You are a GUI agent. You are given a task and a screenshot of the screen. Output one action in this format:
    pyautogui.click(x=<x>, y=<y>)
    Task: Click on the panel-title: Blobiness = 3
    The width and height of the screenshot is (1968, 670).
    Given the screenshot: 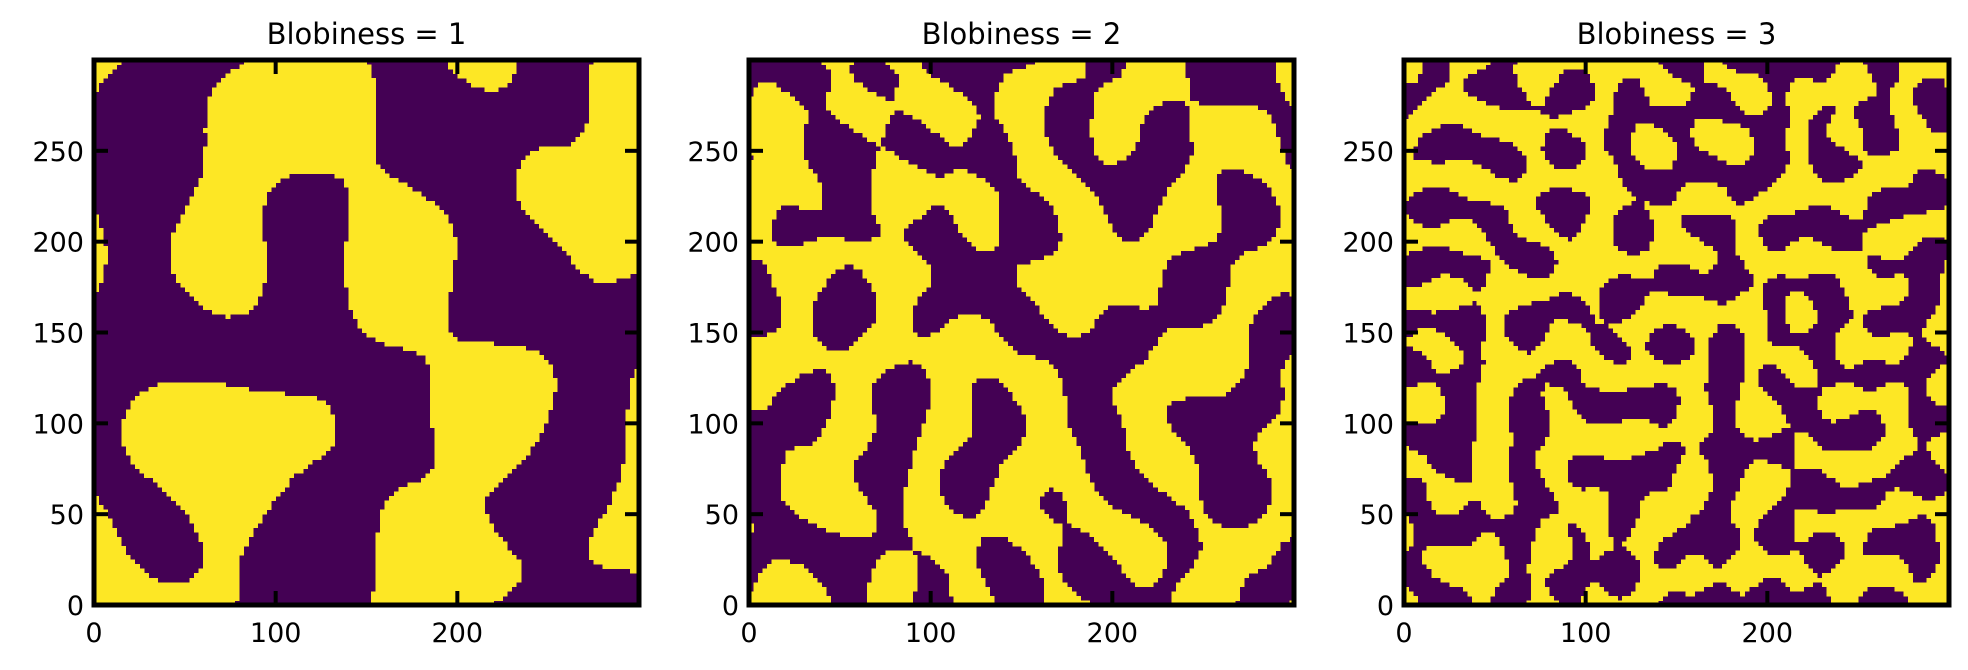 What is the action you would take?
    pyautogui.click(x=1677, y=34)
    